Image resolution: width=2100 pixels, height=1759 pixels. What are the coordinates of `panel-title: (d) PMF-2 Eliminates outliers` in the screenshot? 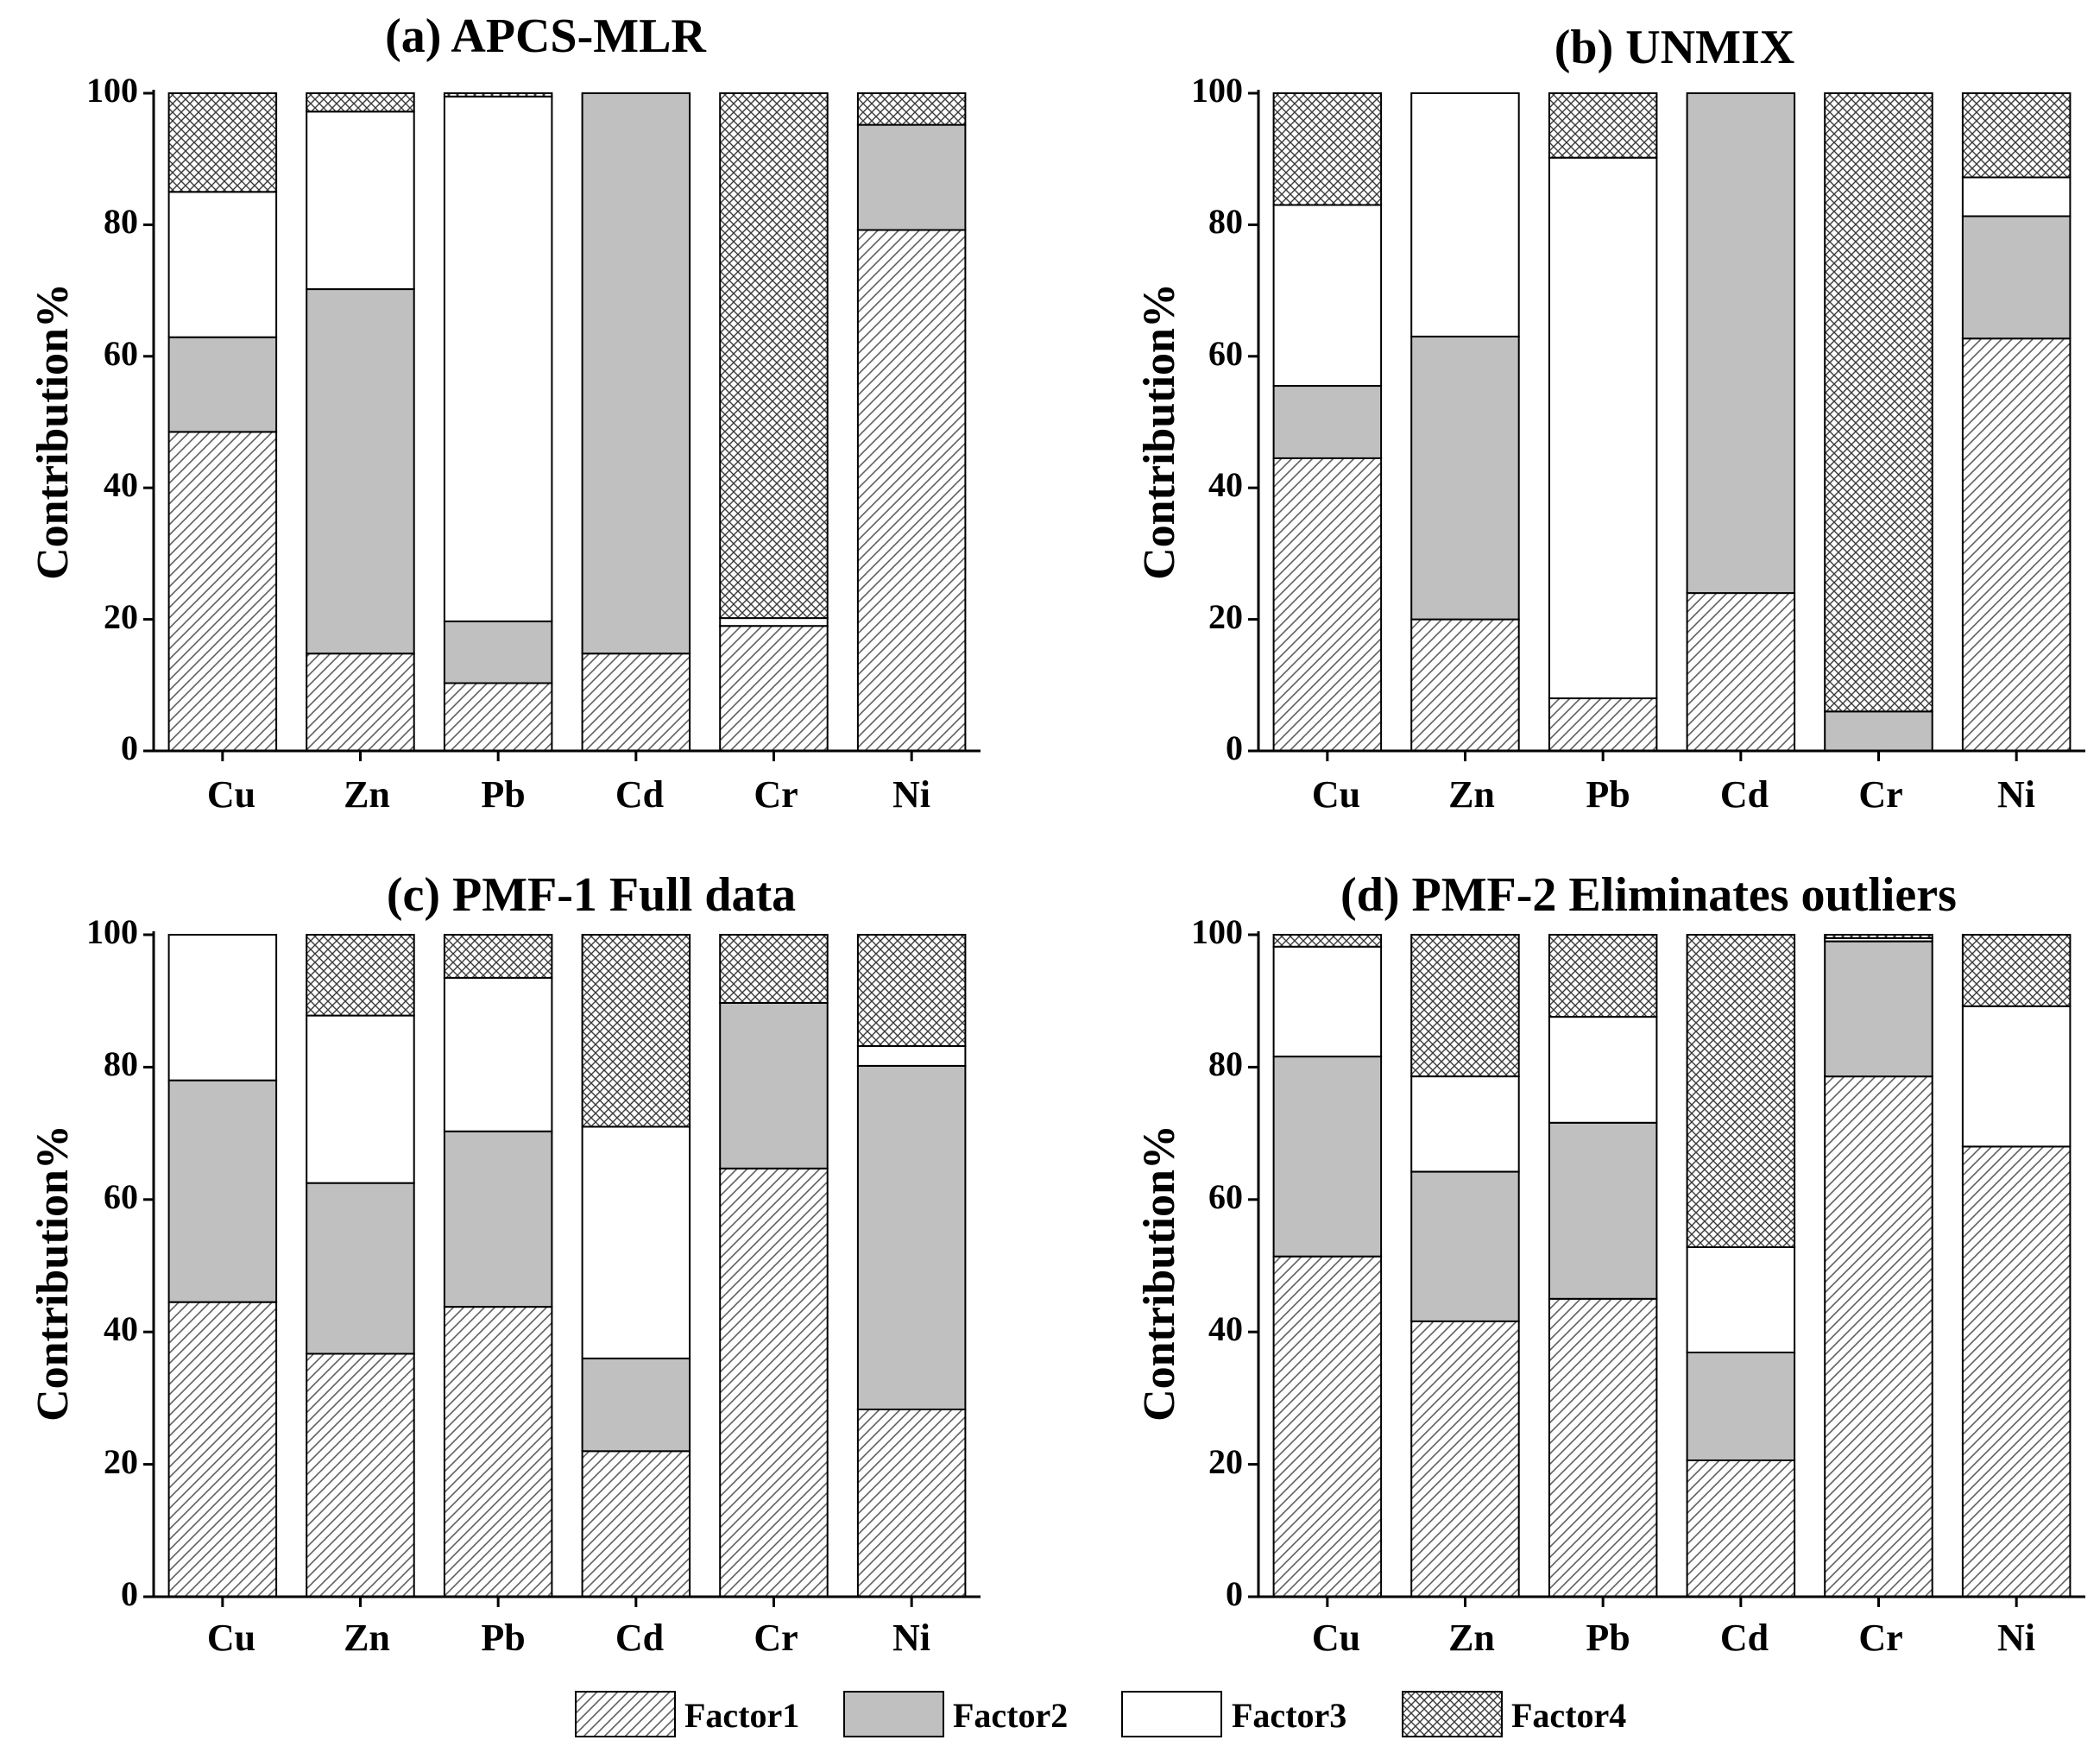 It's located at (1648, 895).